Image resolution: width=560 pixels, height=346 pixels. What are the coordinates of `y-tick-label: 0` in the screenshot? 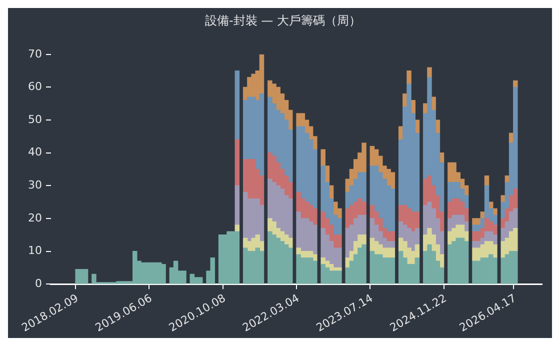 It's located at (38, 283).